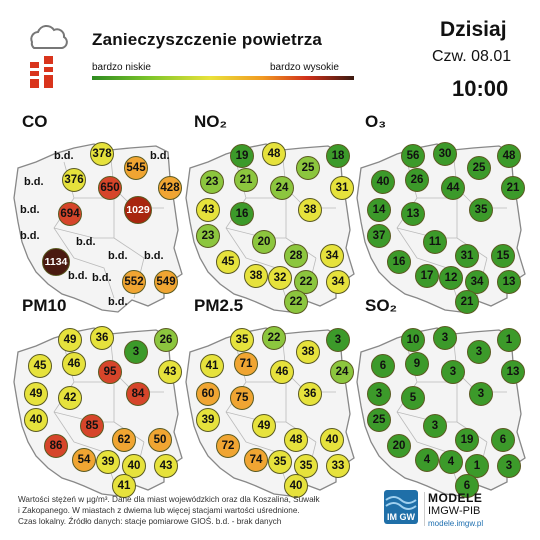  I want to click on day-label: Dzisiaj, so click(473, 29).